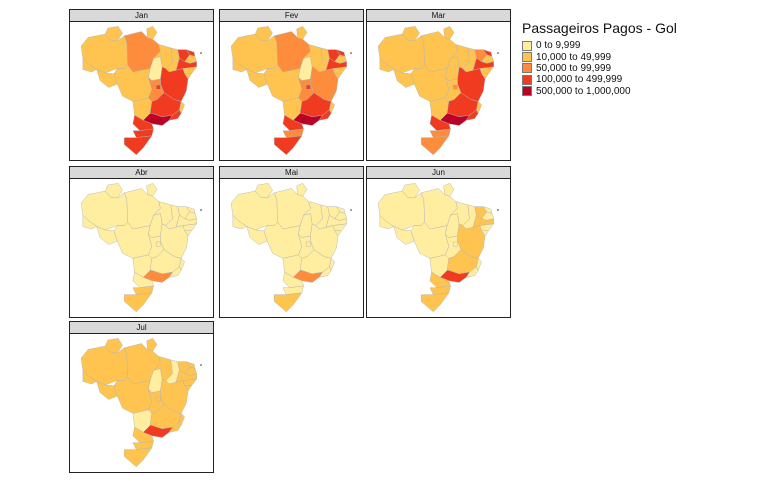 The height and width of the screenshot is (484, 781). I want to click on facet-label: Mar, so click(438, 16).